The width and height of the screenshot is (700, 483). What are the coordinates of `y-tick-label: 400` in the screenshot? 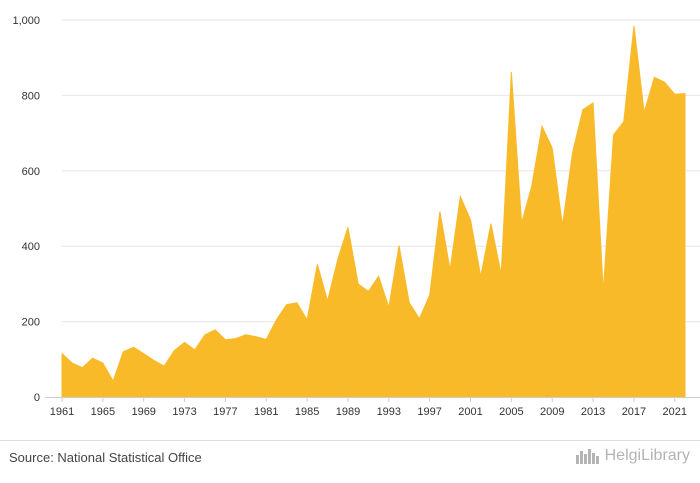 It's located at (31, 247).